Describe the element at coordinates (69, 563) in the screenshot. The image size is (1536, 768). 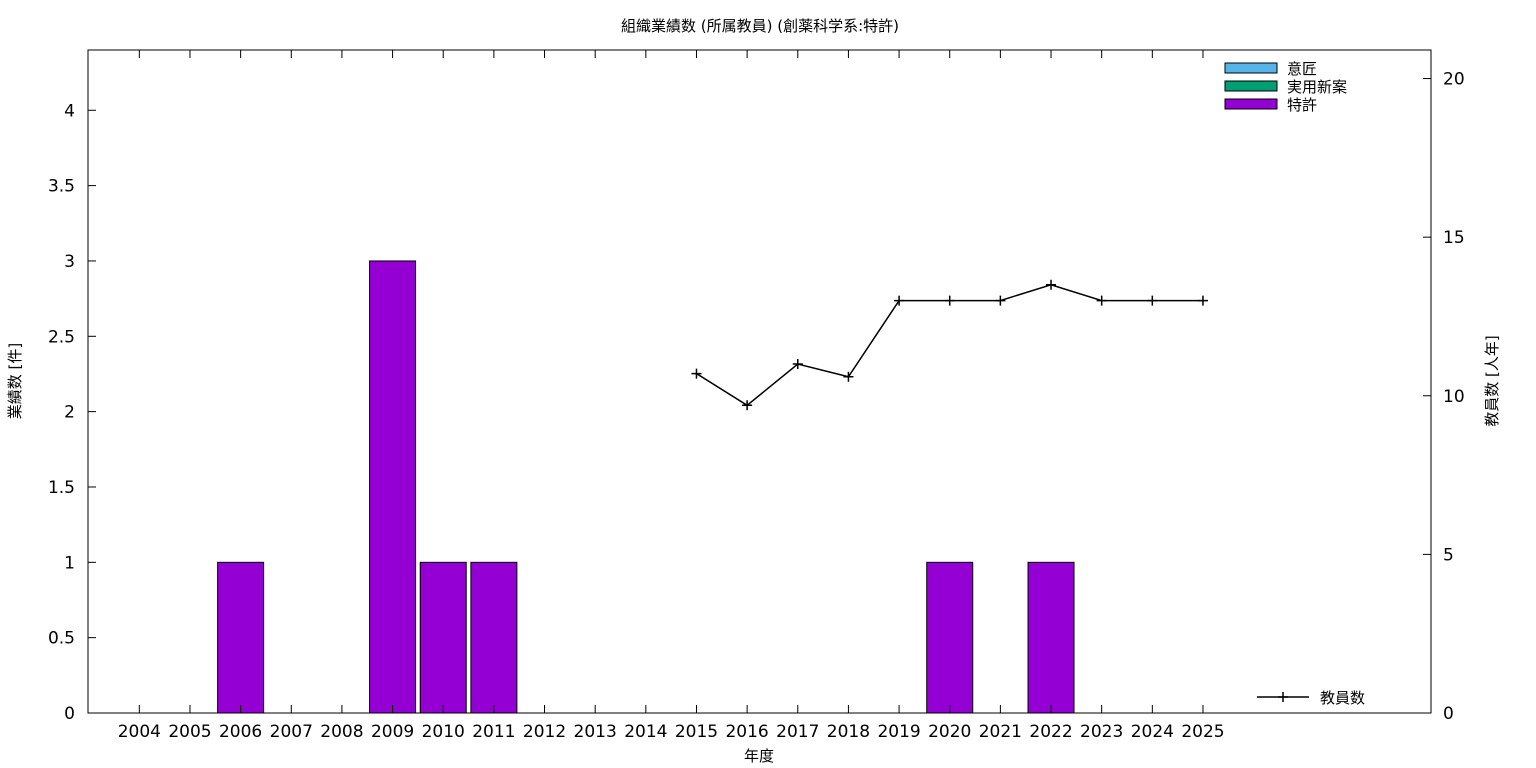
I see `y-tick-label: 1` at that location.